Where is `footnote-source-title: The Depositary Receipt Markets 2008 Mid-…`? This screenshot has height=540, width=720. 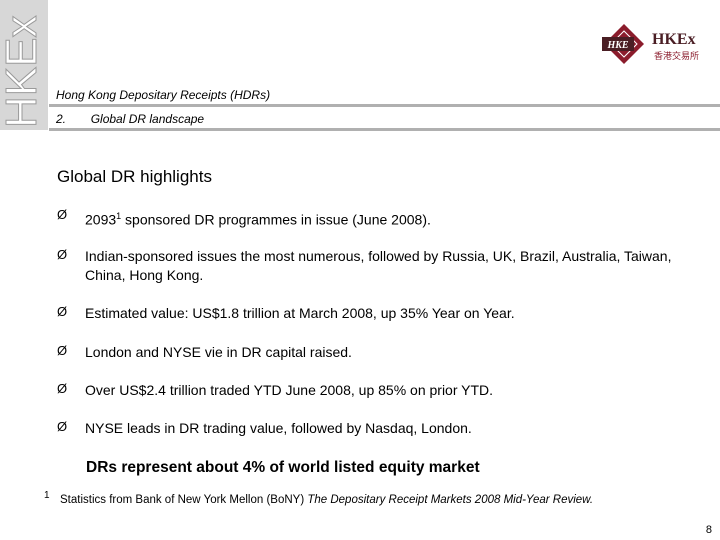
footnote-source-title: The Depositary Receipt Markets 2008 Mid-… is located at coordinates (450, 500).